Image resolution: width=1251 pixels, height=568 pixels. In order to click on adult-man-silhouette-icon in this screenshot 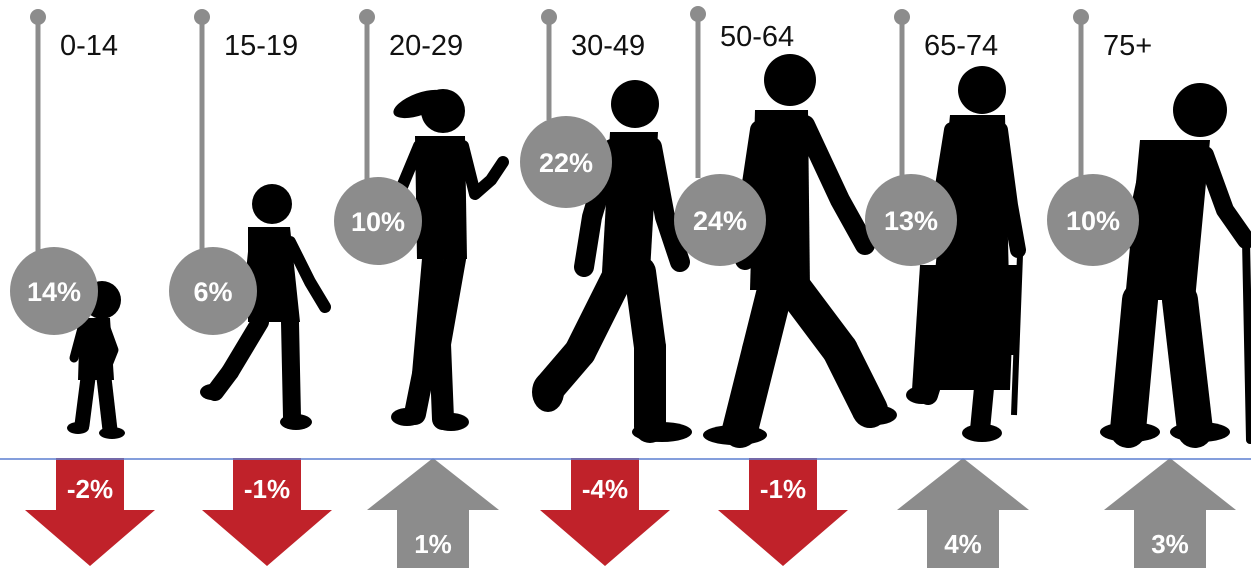, I will do `click(612, 261)`.